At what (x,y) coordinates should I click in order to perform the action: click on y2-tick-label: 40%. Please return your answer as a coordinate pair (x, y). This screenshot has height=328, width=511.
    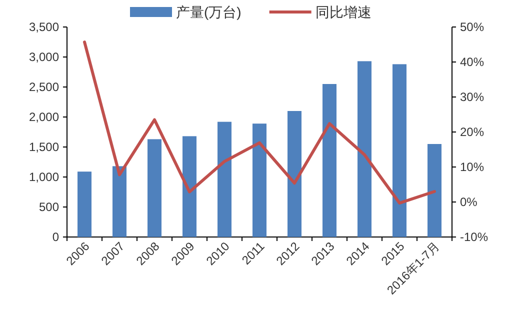
    Looking at the image, I should click on (472, 62).